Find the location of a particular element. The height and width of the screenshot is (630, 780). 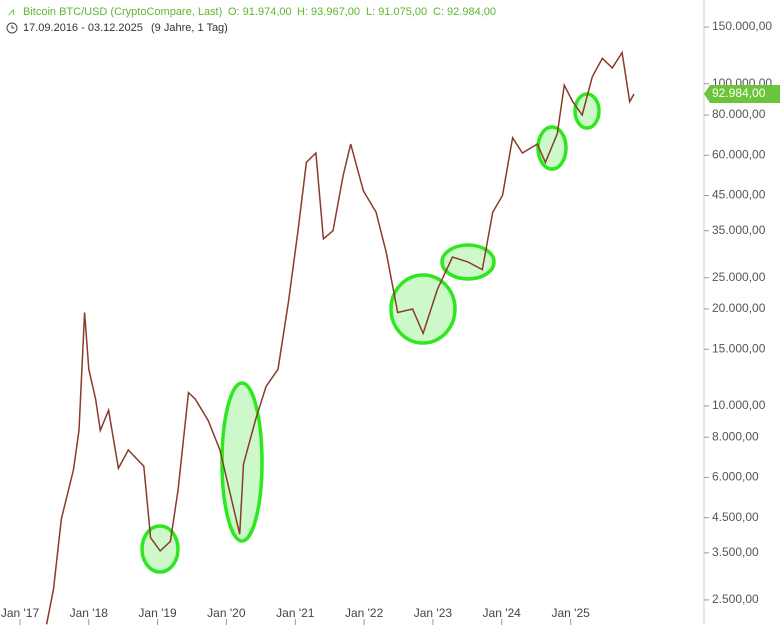

x-tick-label: Jan '17 is located at coordinates (20, 613).